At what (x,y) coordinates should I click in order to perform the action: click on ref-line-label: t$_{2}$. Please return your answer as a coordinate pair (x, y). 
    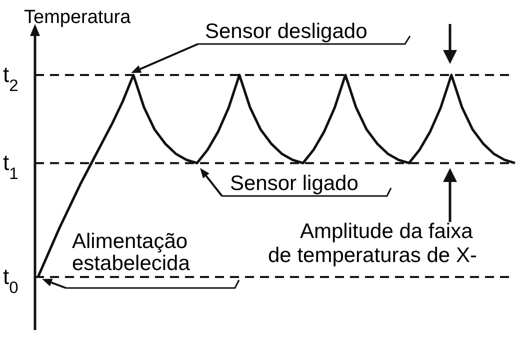
    Looking at the image, I should click on (10, 78).